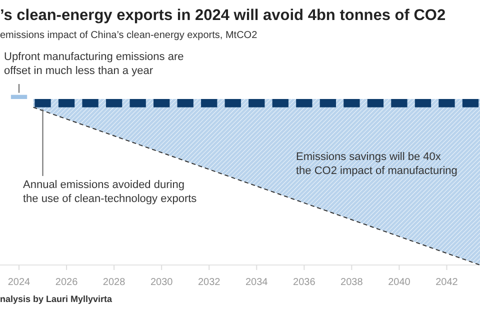  I want to click on chart-subtitle: emissions impact of China’s clean-energy exports, MtCO2, so click(129, 35).